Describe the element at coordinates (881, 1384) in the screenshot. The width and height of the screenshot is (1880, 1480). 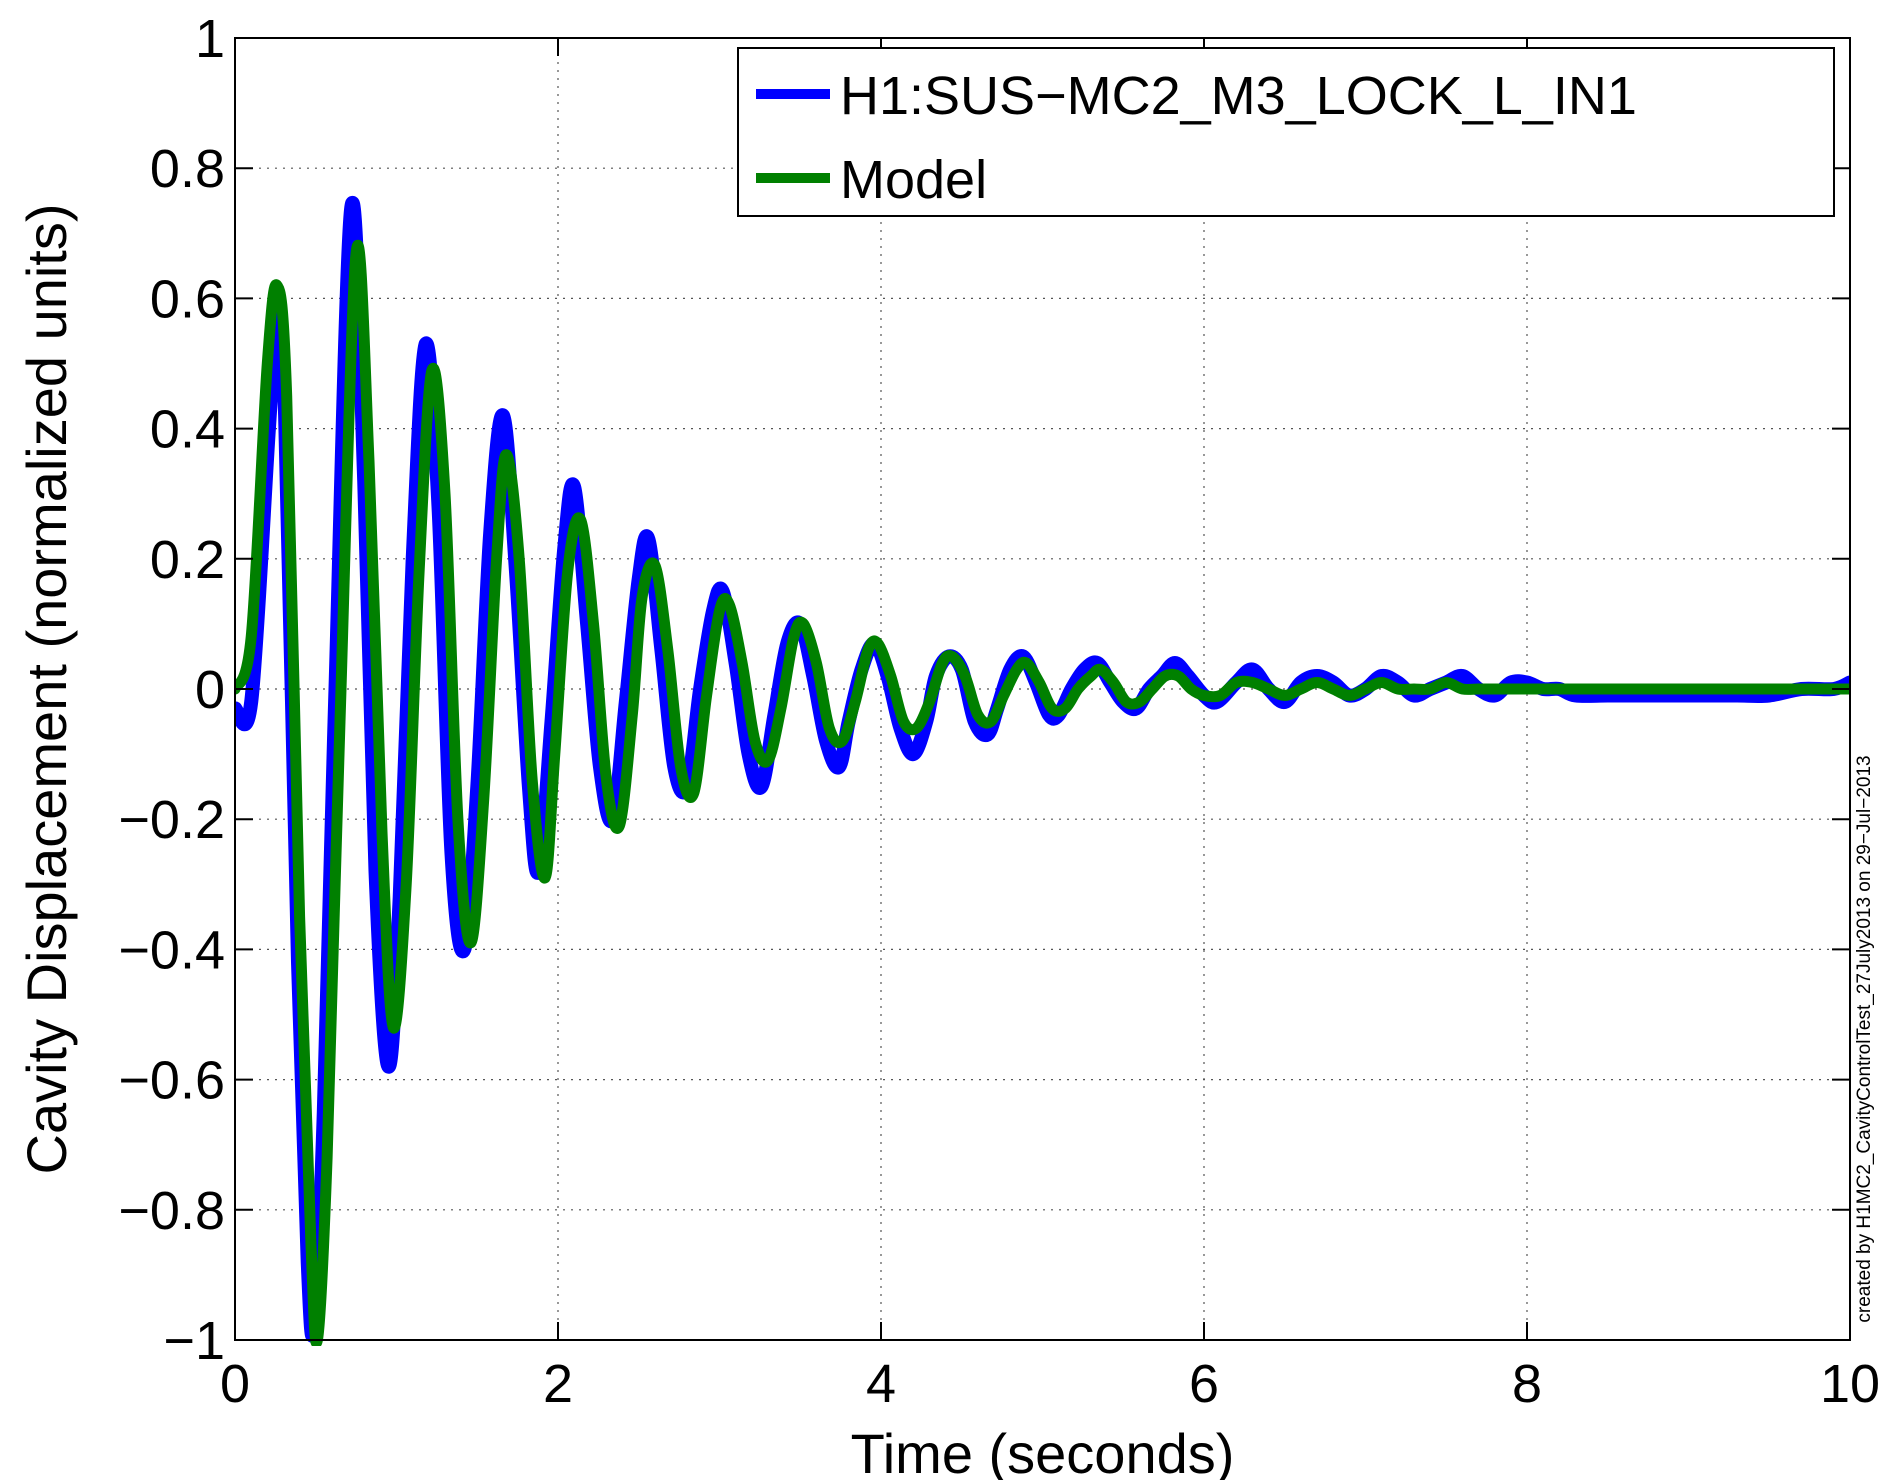
I see `x-tick-label: 4` at that location.